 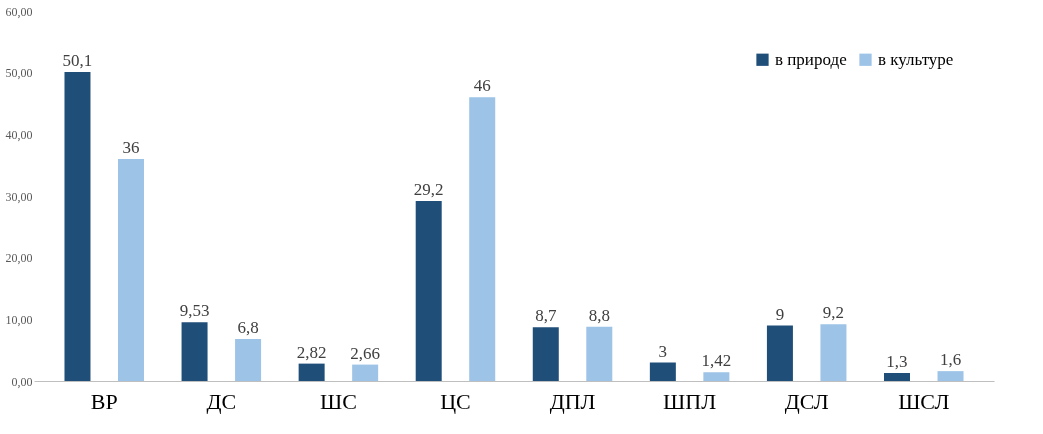 I want to click on y-tick-label: 0,00, so click(x=22, y=381).